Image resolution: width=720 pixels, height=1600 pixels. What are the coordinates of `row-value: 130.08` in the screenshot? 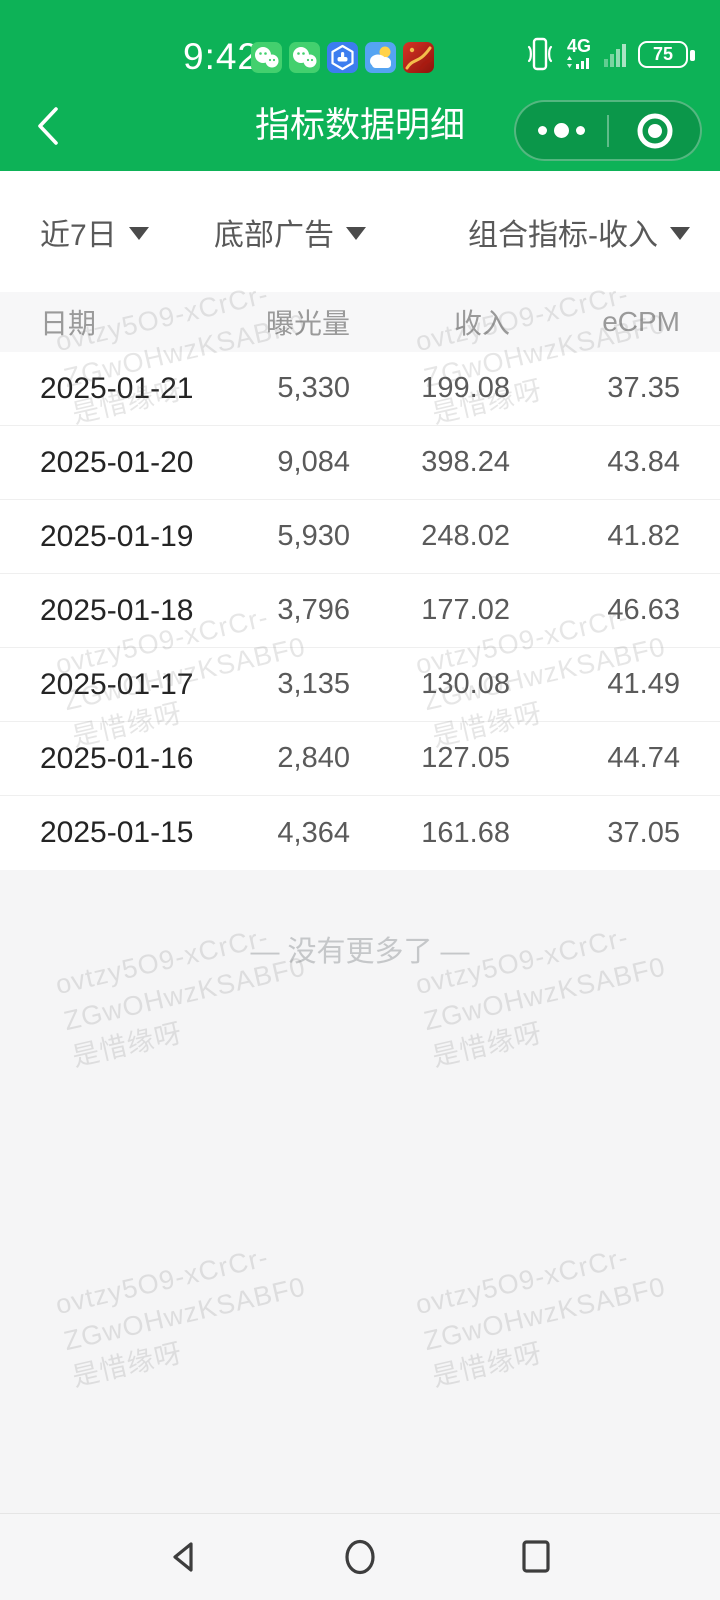 It's located at (465, 684).